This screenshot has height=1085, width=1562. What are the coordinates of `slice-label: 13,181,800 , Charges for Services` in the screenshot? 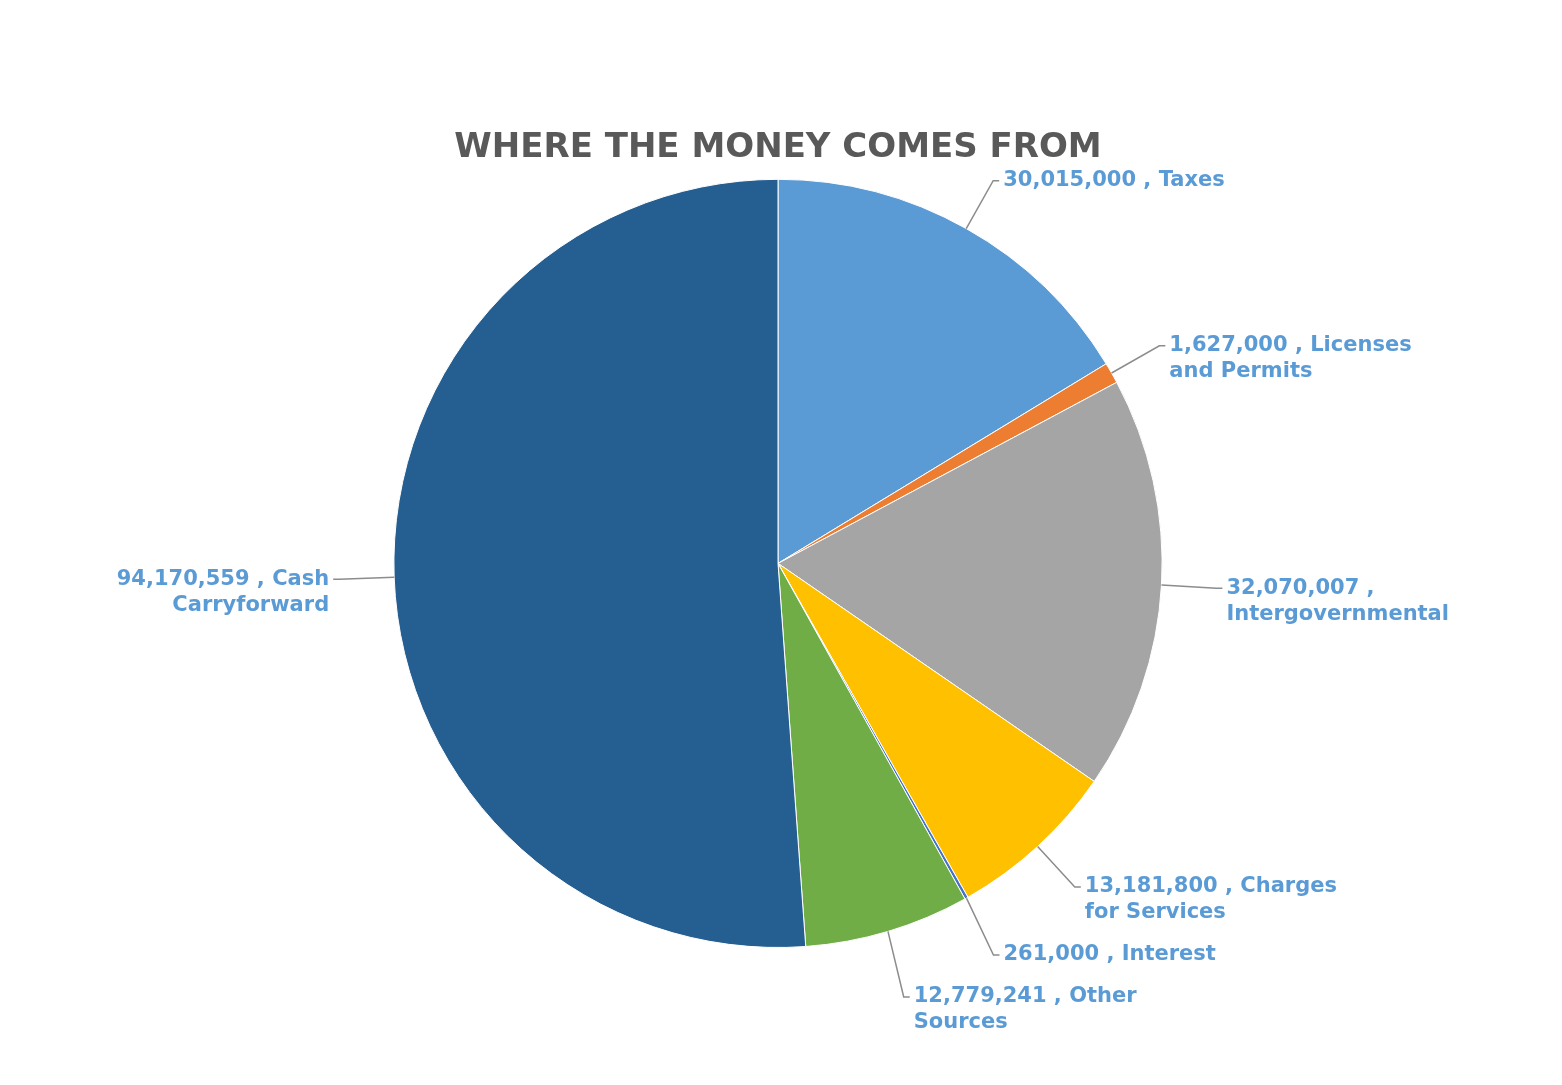 It's located at (1210, 898).